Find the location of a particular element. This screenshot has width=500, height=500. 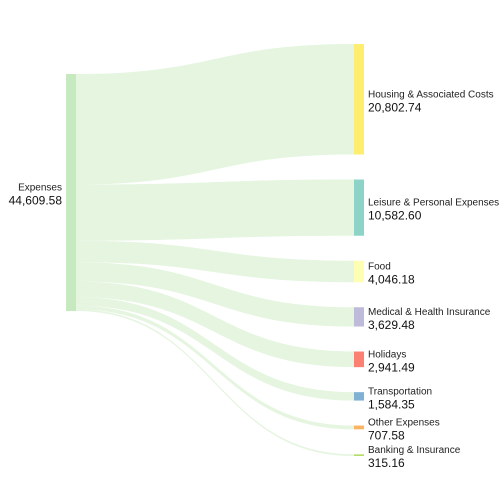

target-label-name-housing-and-associated-costs: Housing & Associated Costs is located at coordinates (431, 94).